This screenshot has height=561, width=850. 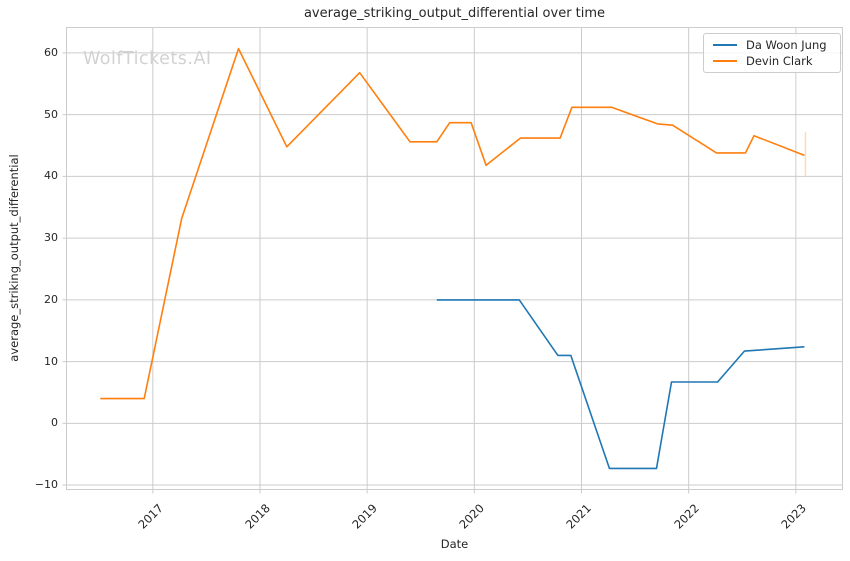 I want to click on y-tick-label: 10, so click(x=51, y=361).